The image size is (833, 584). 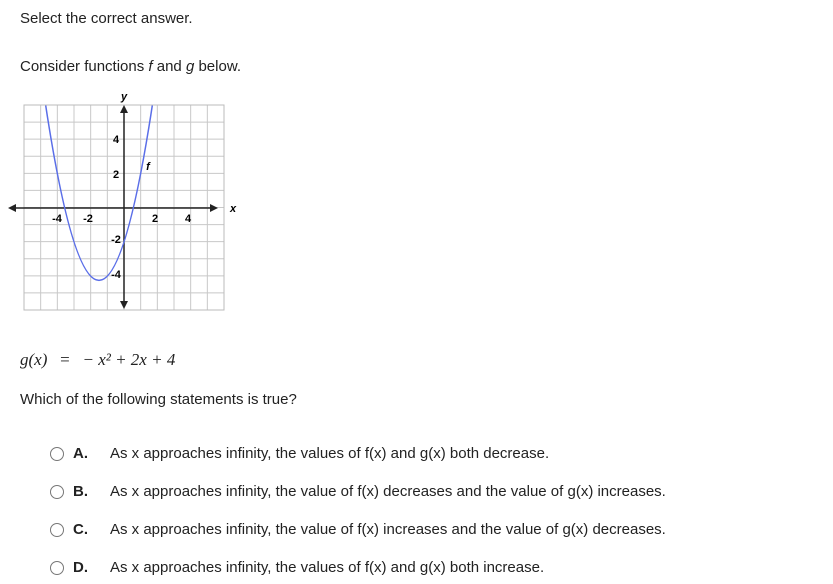 I want to click on x-tick-label: 2, so click(x=155, y=219).